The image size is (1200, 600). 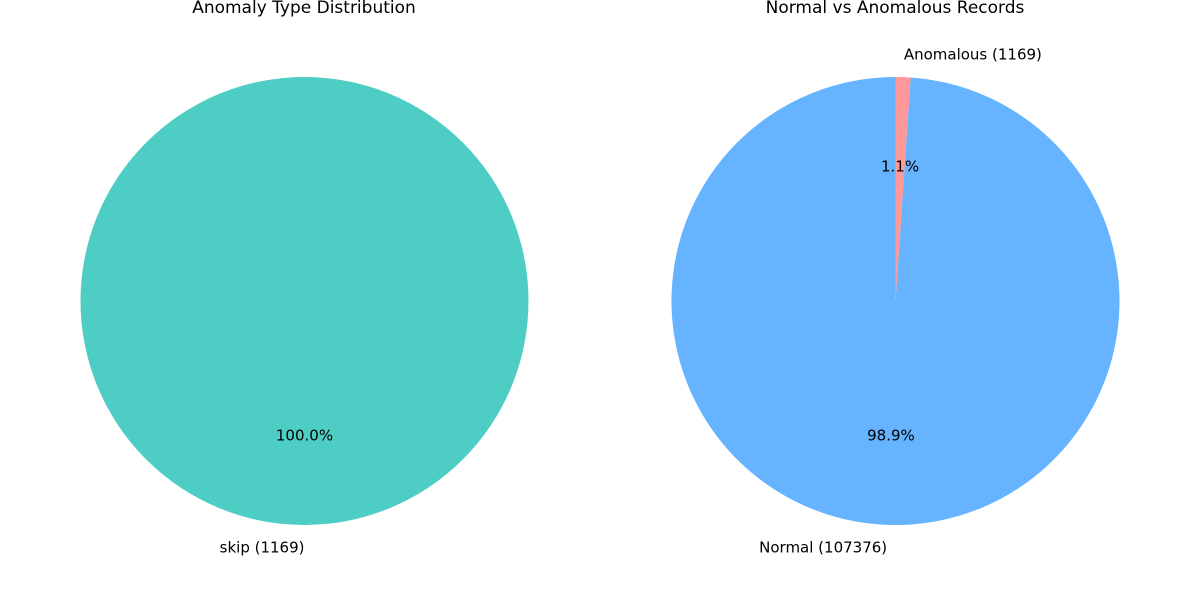 I want to click on chart-title: Anomaly Type Distribution, so click(x=304, y=9).